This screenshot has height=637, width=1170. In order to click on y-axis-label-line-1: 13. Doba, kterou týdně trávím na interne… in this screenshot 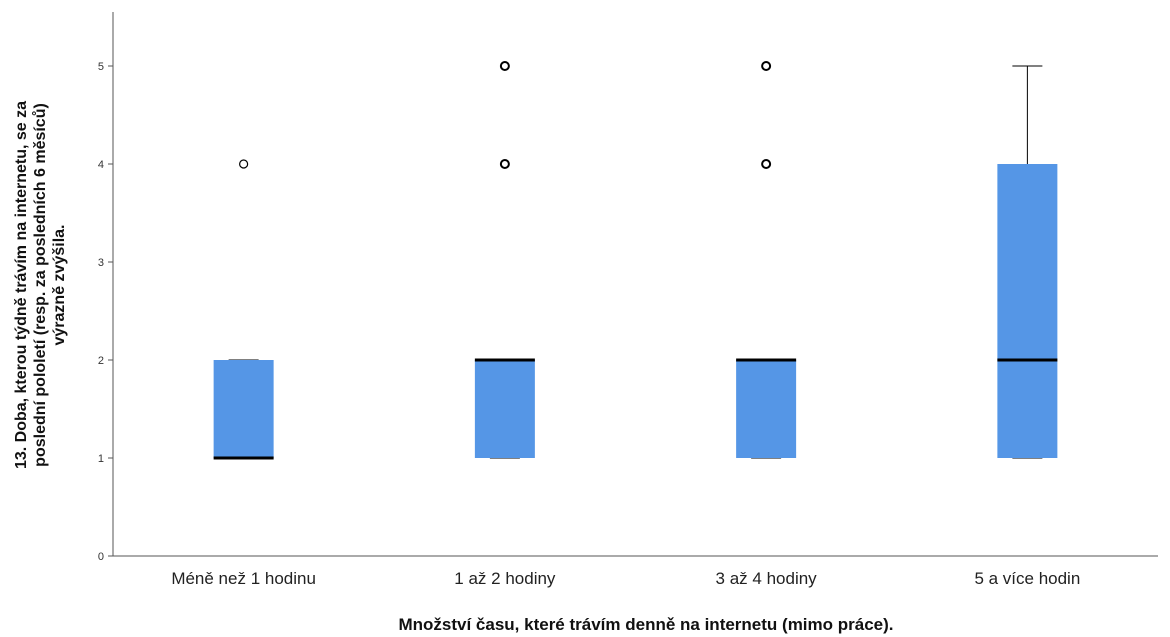, I will do `click(21, 285)`.